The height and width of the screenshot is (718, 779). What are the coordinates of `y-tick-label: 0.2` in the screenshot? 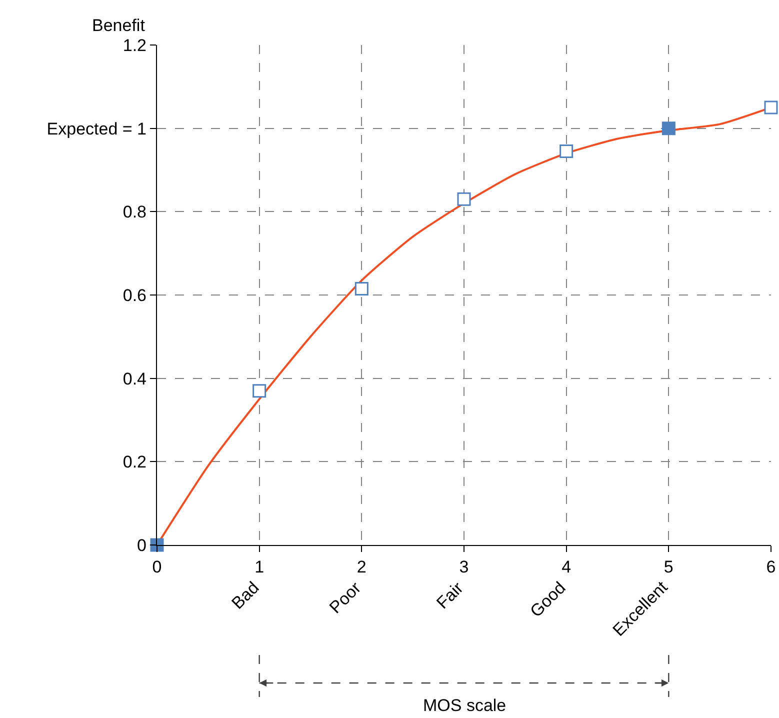 It's located at (134, 462).